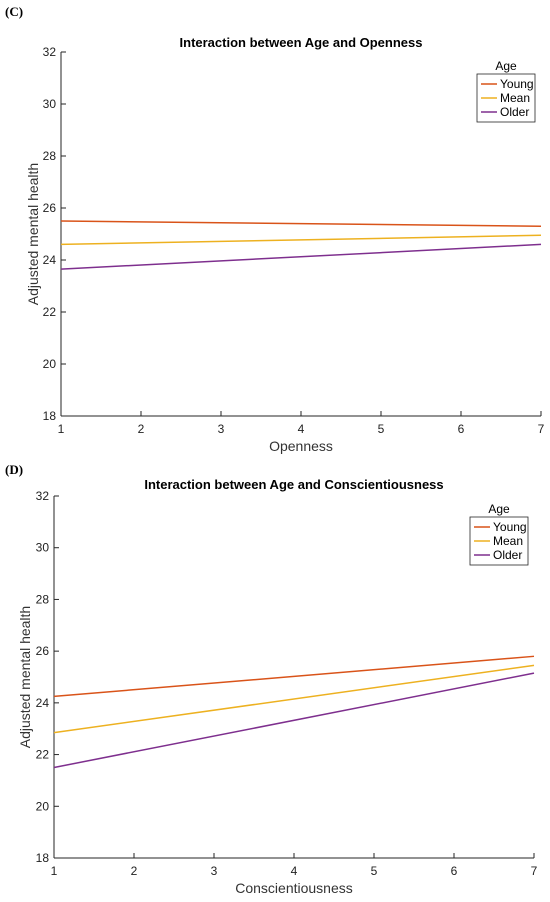 This screenshot has height=902, width=550. I want to click on panel-label-d: (D), so click(14, 469).